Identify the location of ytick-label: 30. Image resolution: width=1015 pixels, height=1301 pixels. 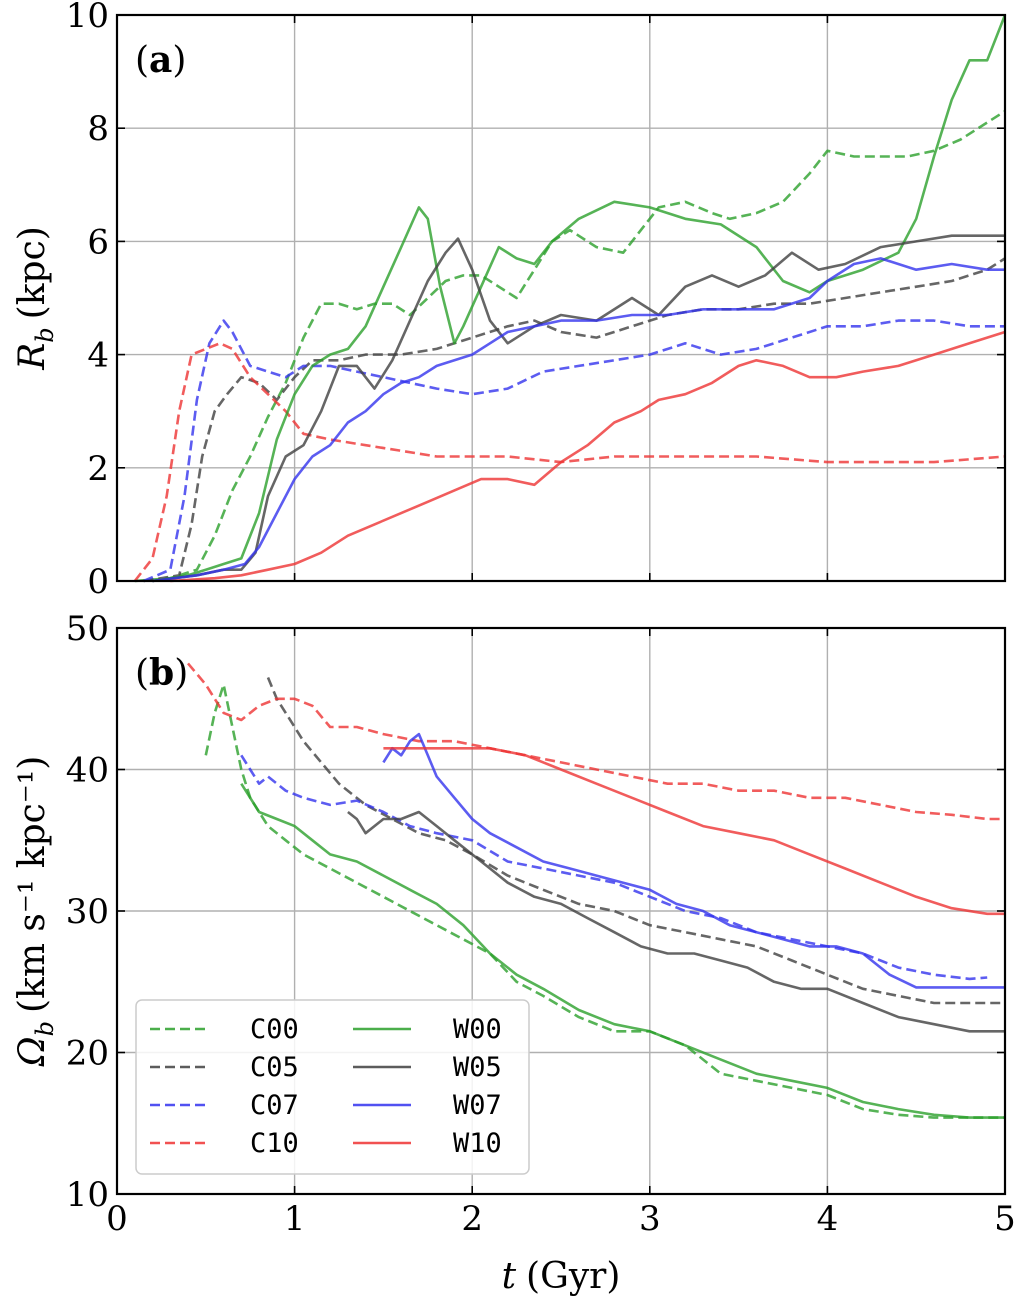
(87, 912).